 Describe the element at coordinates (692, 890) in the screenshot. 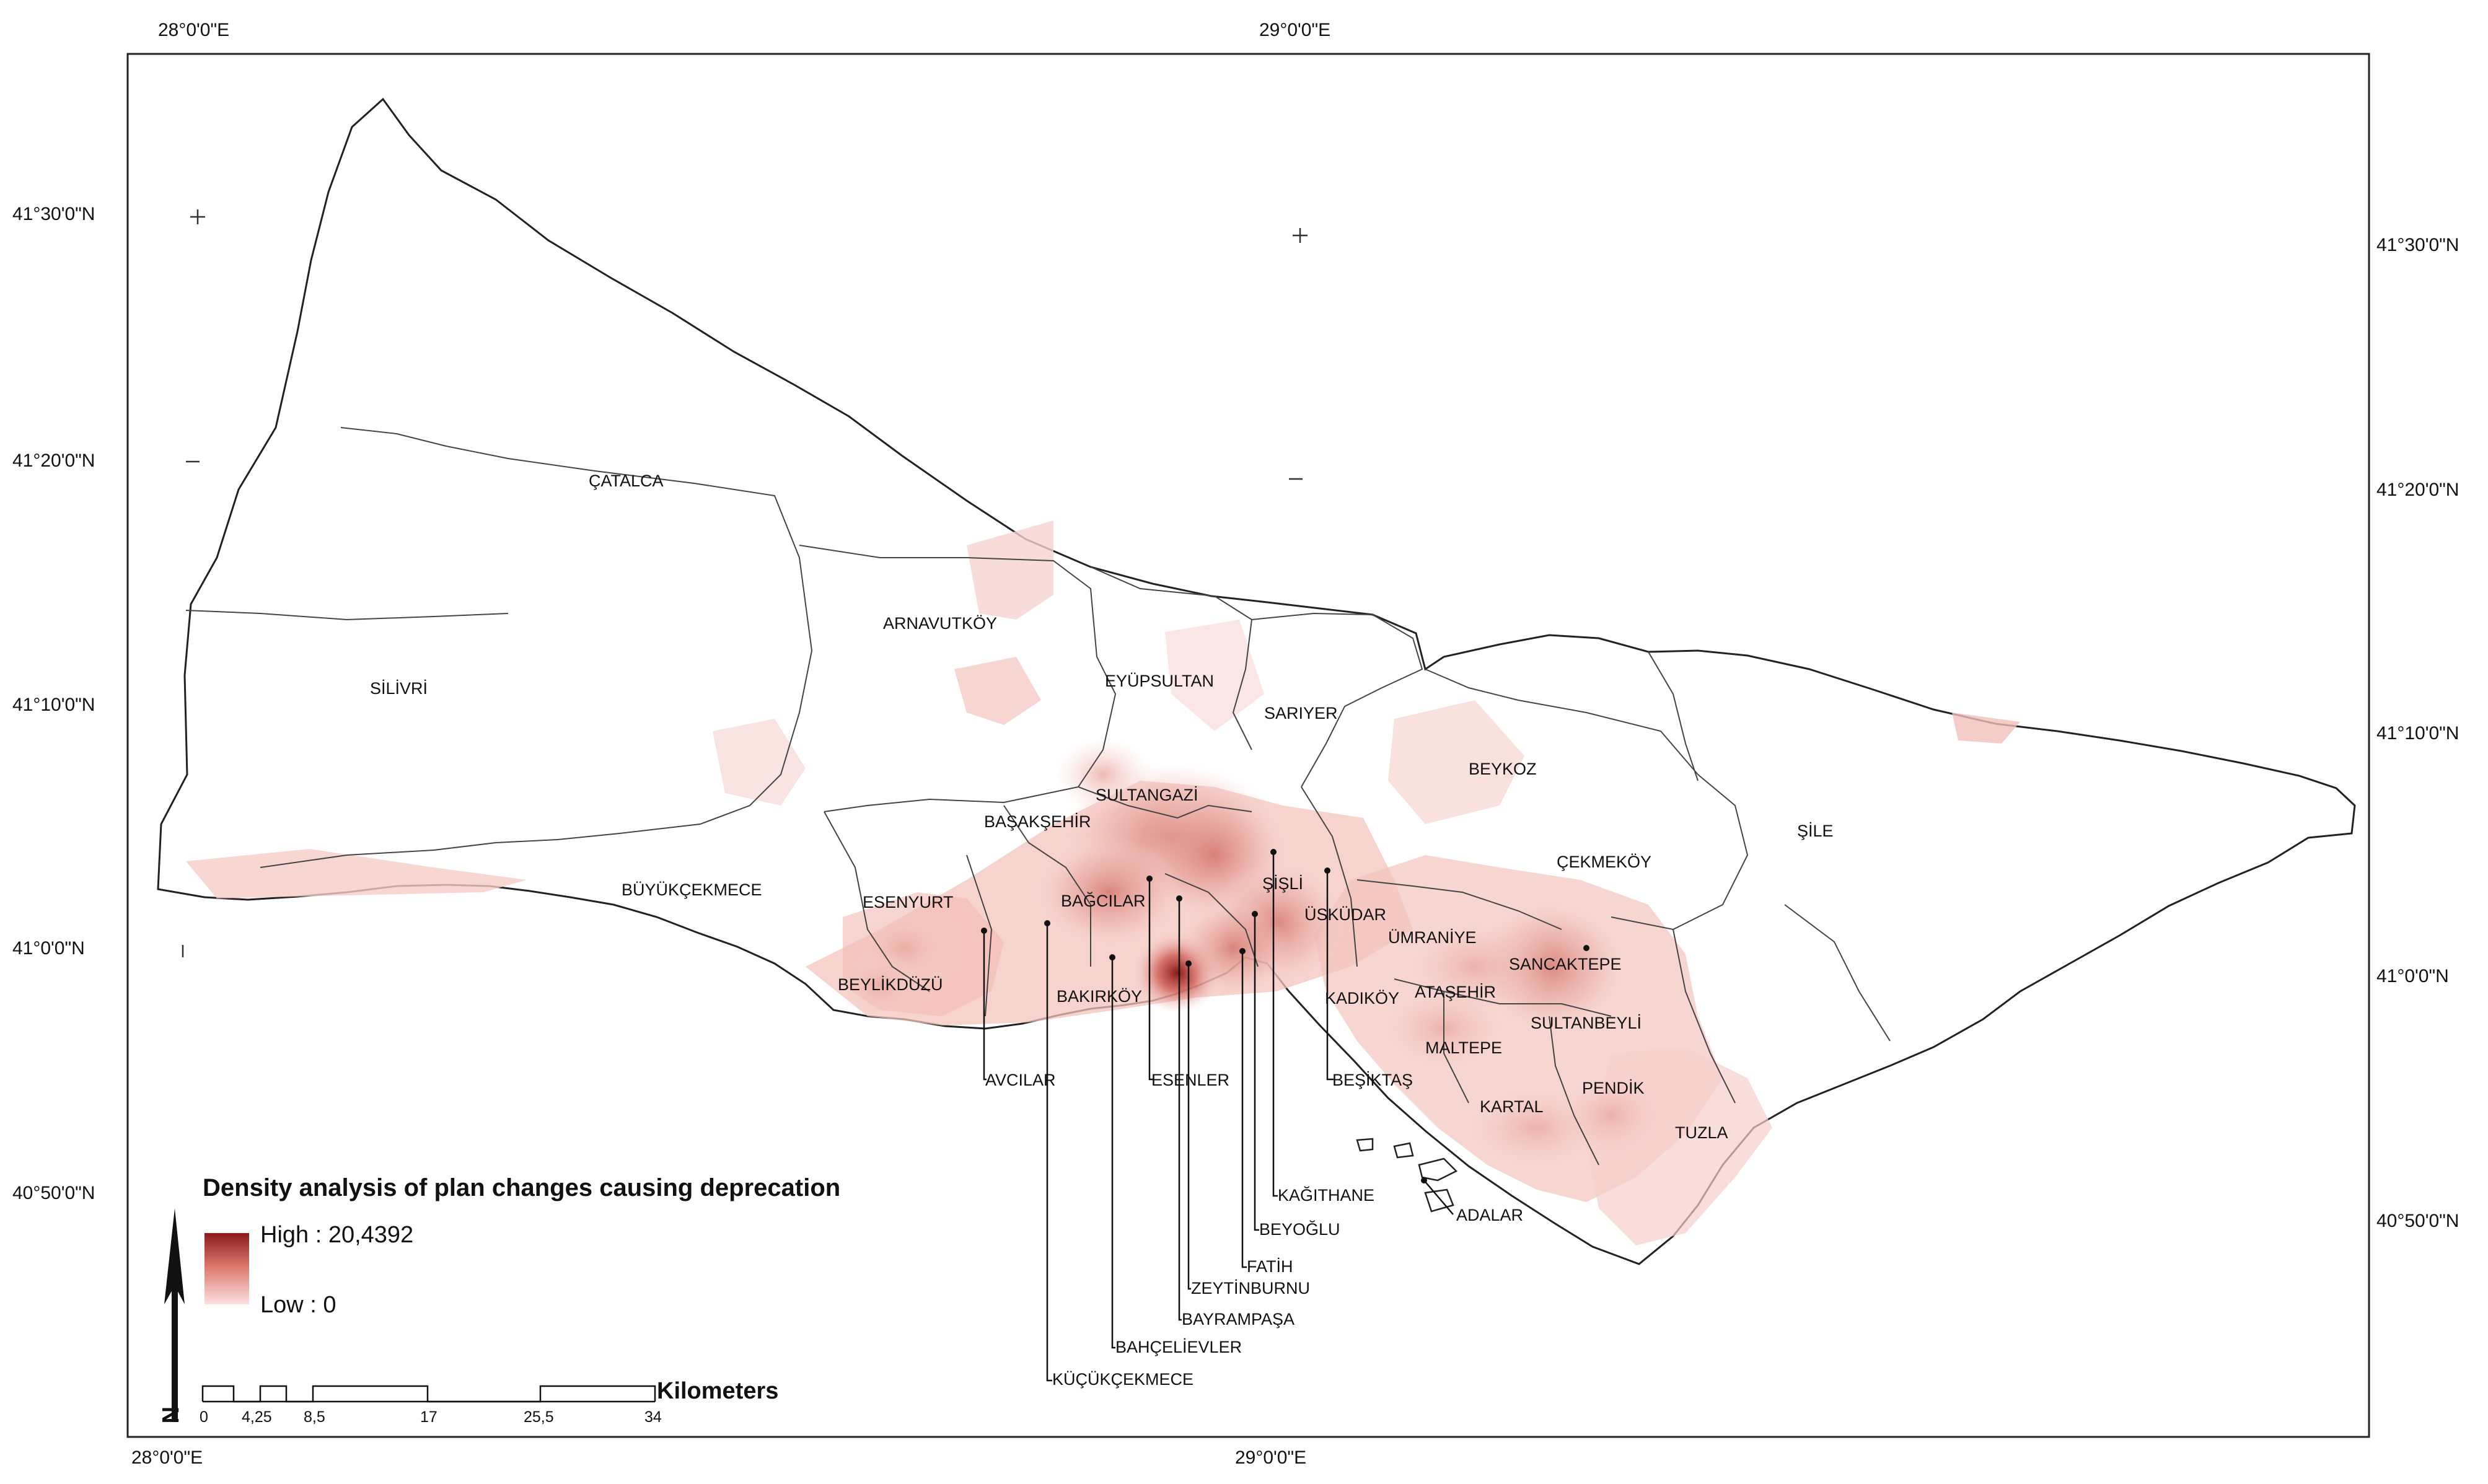

I see `district-label-buyukcekmece: BÜYÜKÇEKMECE` at that location.